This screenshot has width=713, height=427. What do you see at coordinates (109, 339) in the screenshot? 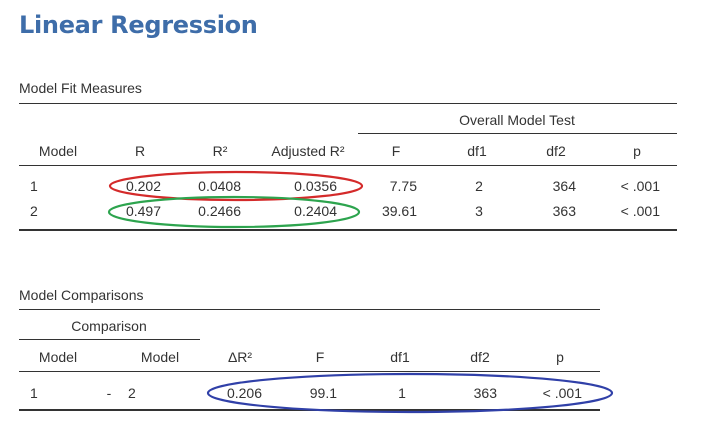
I see `comparison-group-rule` at bounding box center [109, 339].